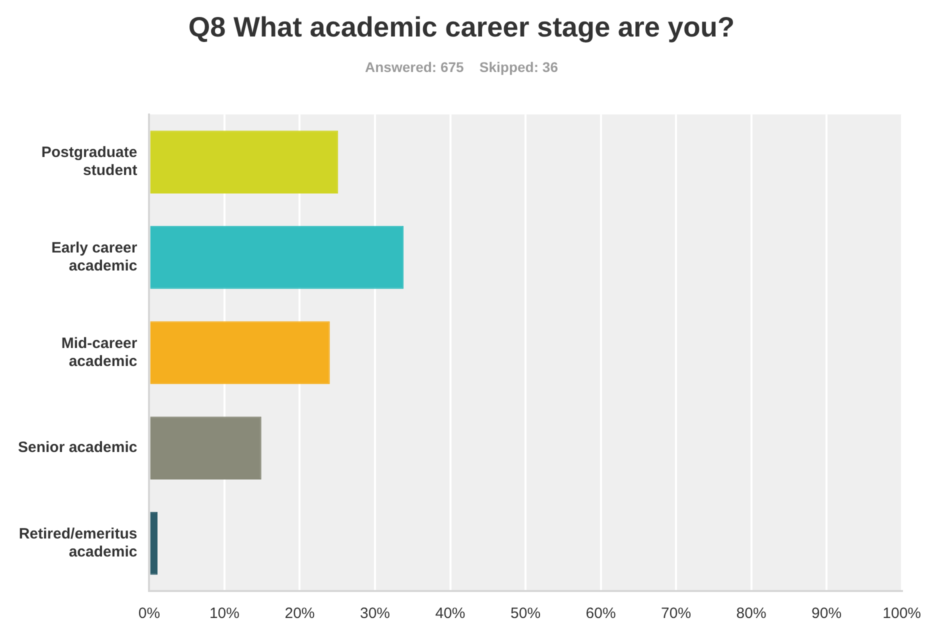  I want to click on x-tick-label: 80%, so click(751, 613).